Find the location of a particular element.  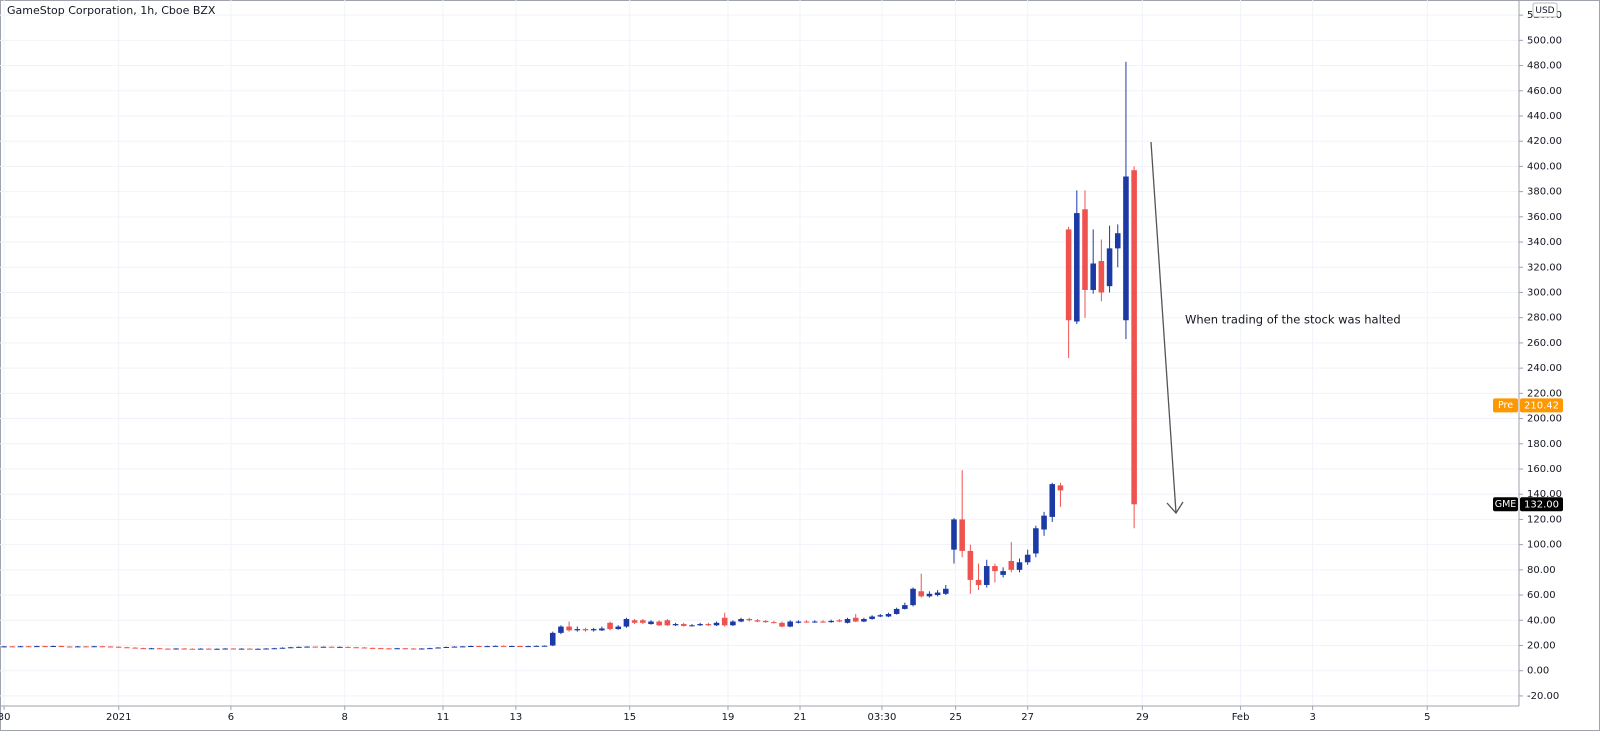

y-tick-label: 340.00 is located at coordinates (1544, 242).